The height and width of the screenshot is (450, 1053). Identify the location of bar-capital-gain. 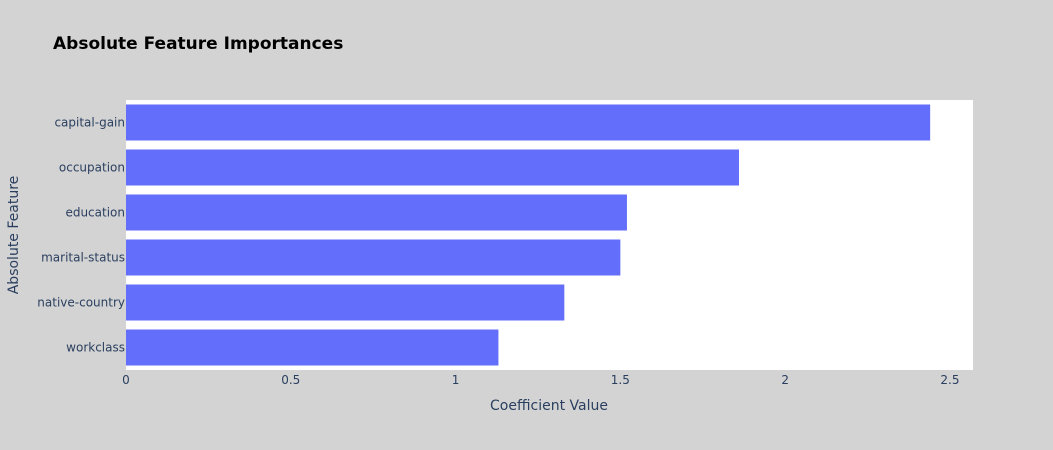
(528, 122).